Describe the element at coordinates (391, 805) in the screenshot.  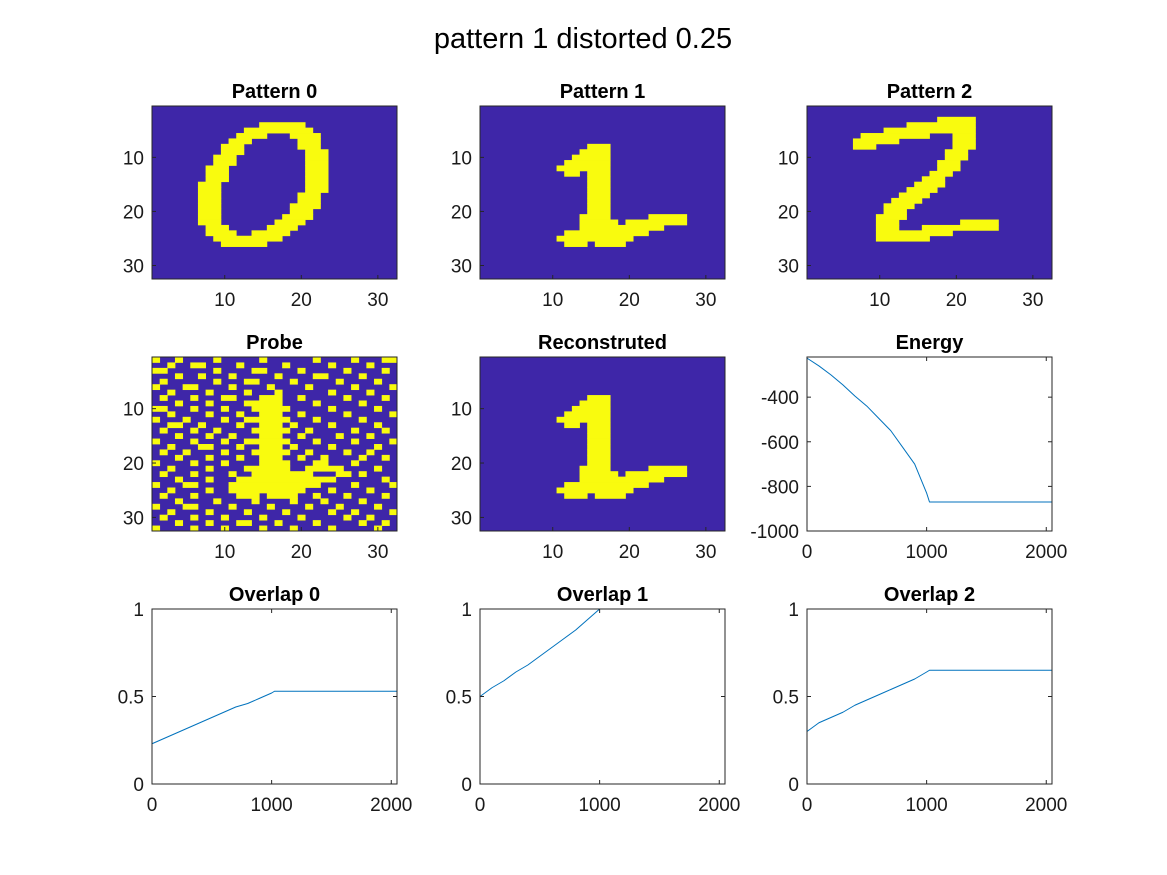
I see `x-tick-label: 2000` at that location.